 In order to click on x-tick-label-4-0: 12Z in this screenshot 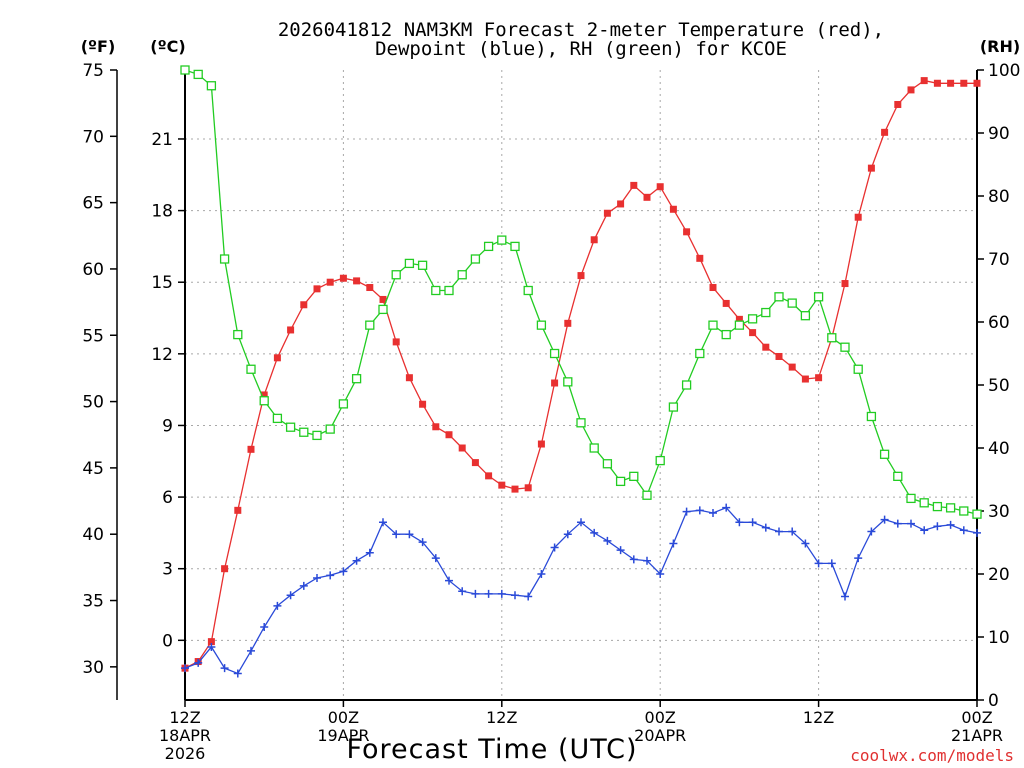, I will do `click(818, 717)`.